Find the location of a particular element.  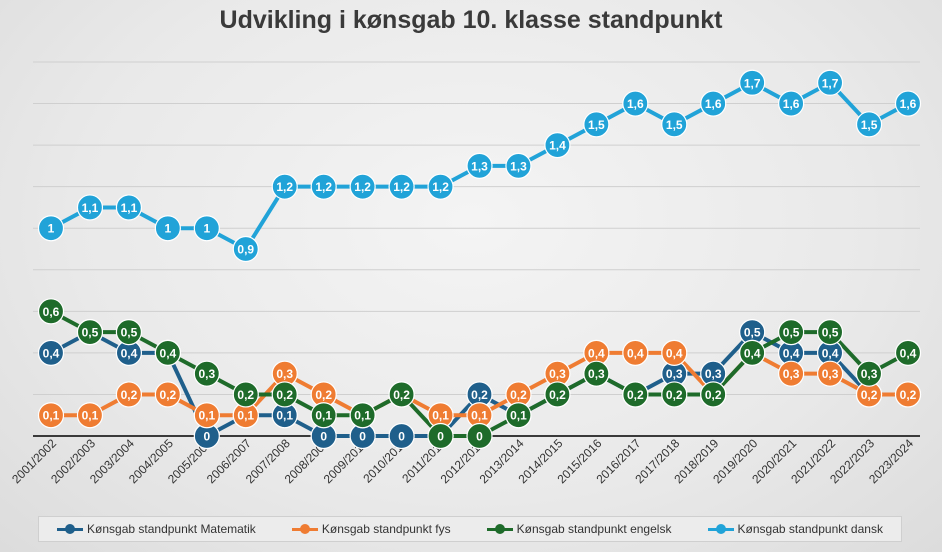

data-point: 1 is located at coordinates (167, 228).